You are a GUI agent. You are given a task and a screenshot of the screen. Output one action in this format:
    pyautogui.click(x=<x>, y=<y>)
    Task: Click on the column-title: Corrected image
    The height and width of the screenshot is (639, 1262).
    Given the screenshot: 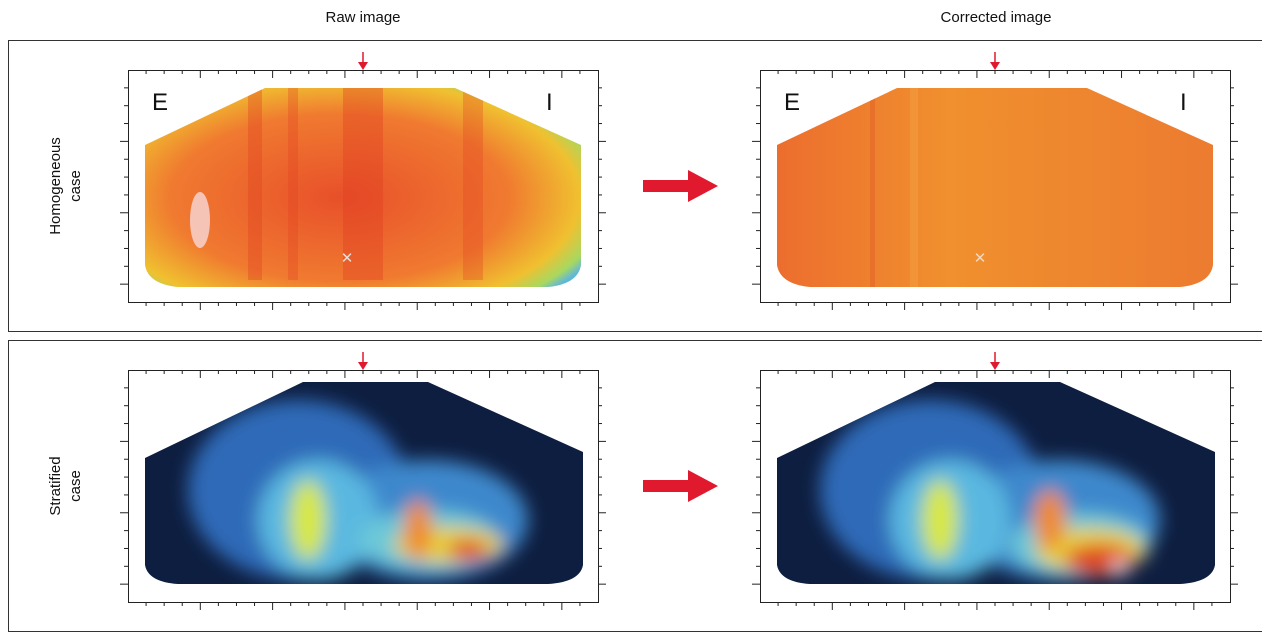 What is the action you would take?
    pyautogui.click(x=996, y=17)
    